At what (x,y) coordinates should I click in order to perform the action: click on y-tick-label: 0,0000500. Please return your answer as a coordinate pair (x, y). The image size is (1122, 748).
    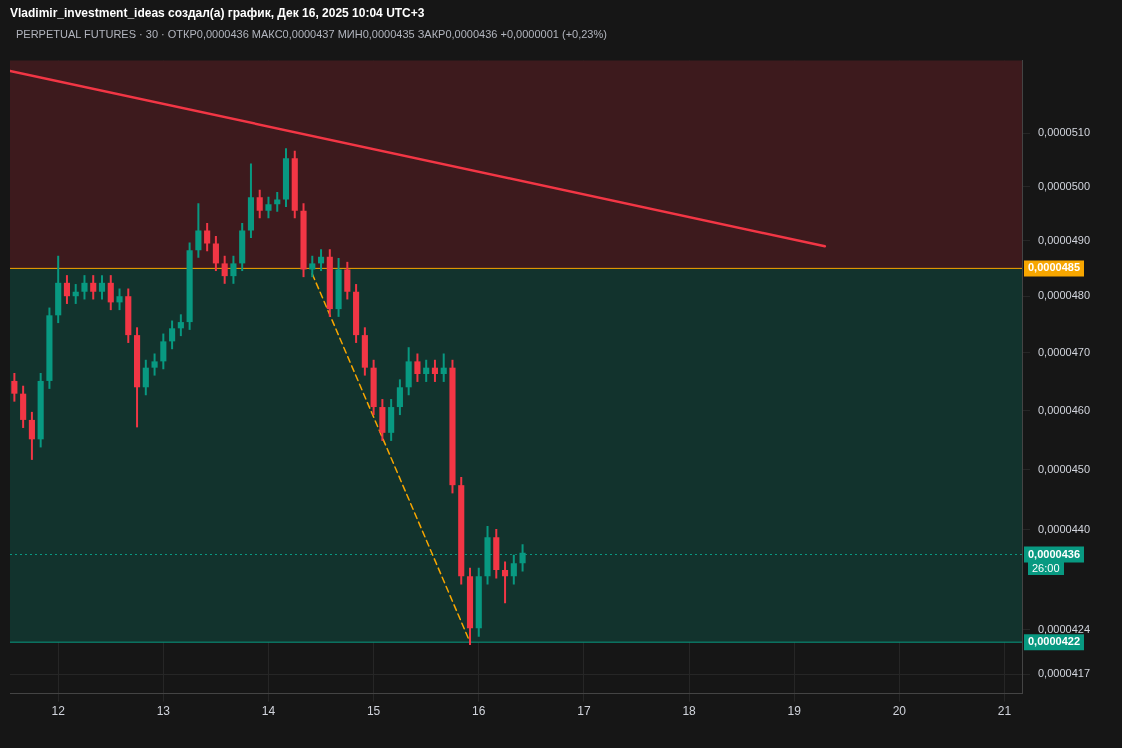
    Looking at the image, I should click on (1064, 185).